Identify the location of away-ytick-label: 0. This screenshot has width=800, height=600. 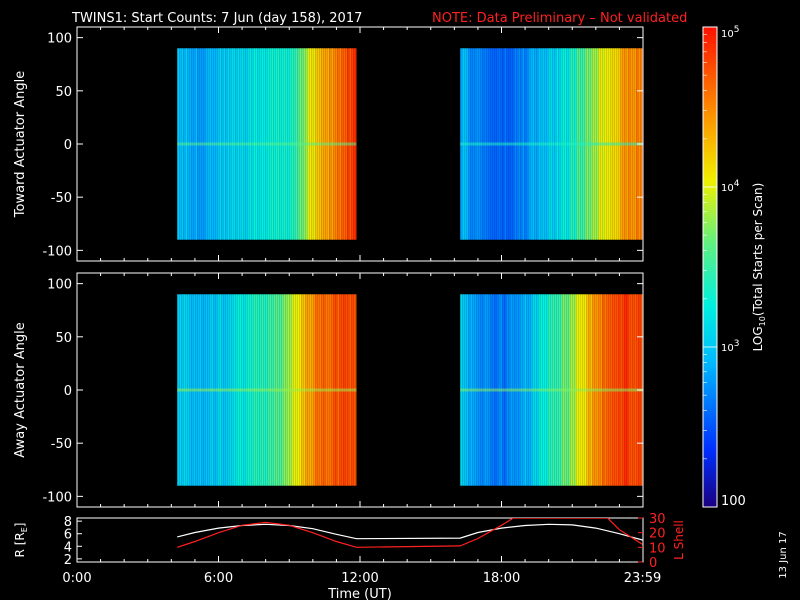
(68, 391).